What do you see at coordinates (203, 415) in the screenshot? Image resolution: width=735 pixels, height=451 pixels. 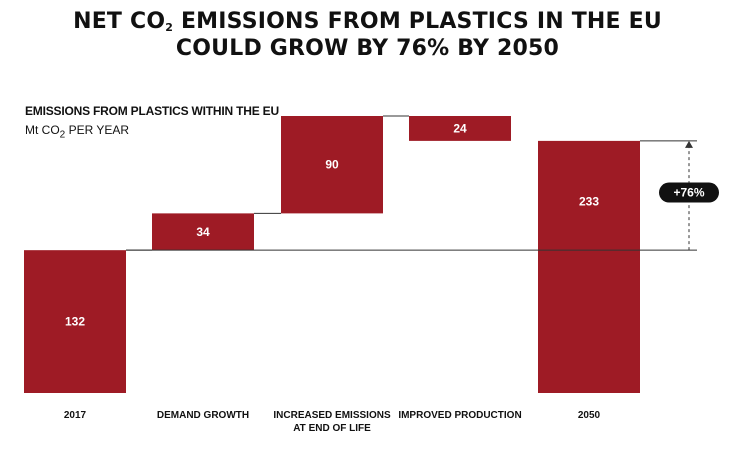 I see `category-label: DEMAND GROWTH` at bounding box center [203, 415].